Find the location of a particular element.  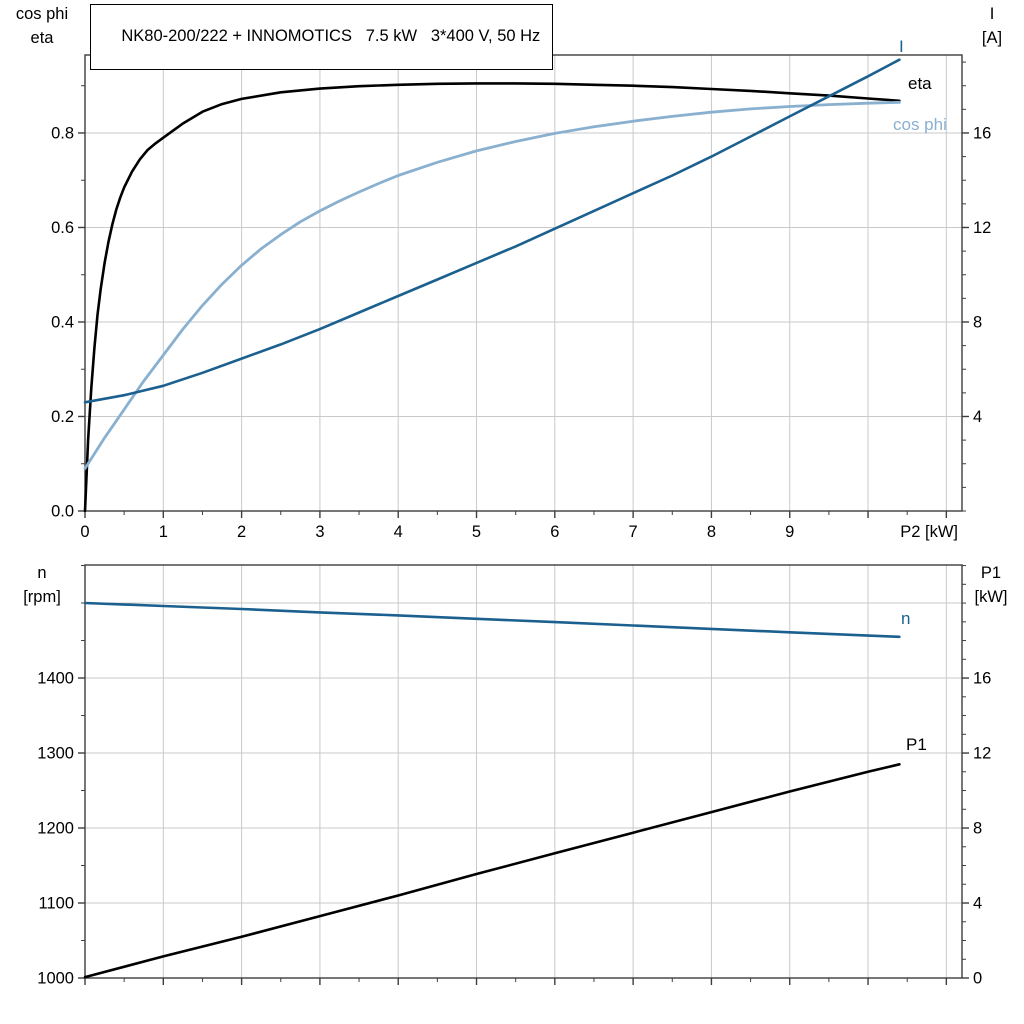

y-left-tick-label: 1300 is located at coordinates (55, 754).